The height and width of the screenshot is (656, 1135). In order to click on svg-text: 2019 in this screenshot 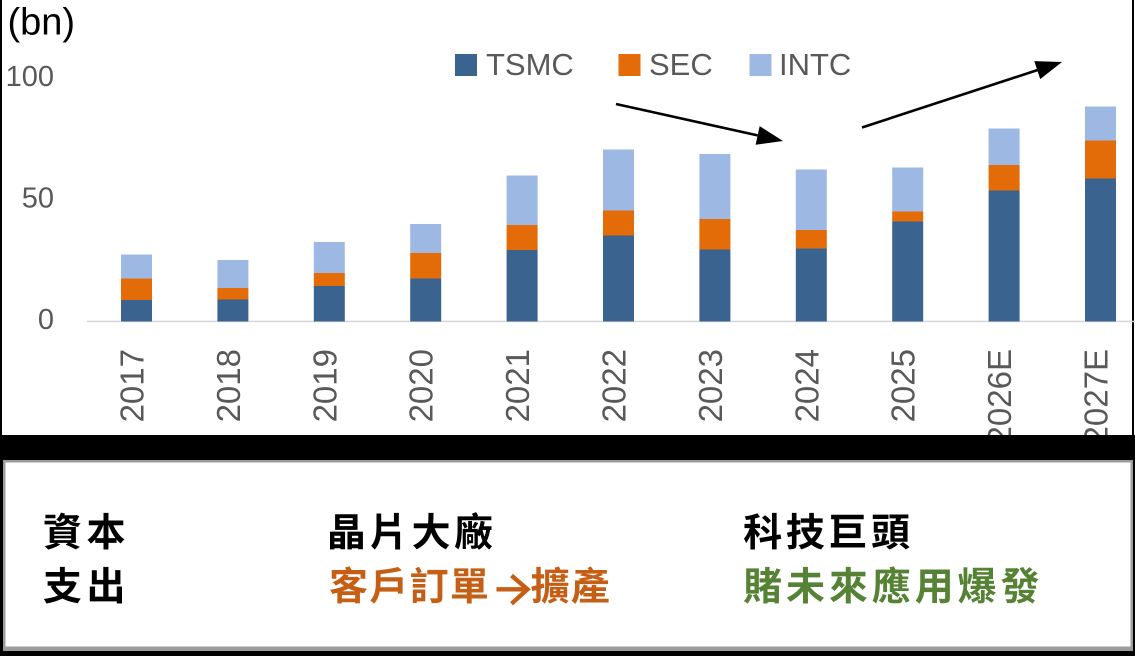, I will do `click(324, 385)`.